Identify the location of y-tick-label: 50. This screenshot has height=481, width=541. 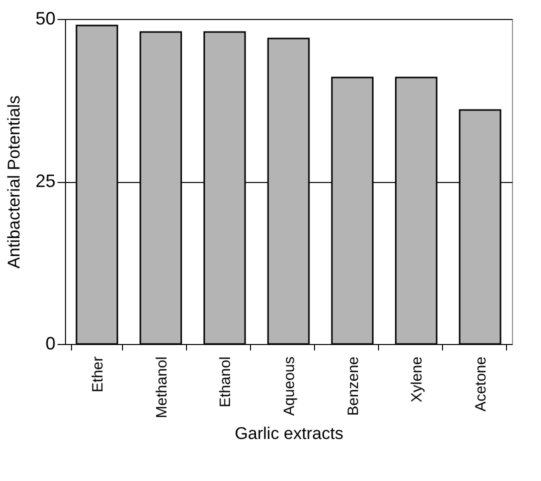
(45, 18).